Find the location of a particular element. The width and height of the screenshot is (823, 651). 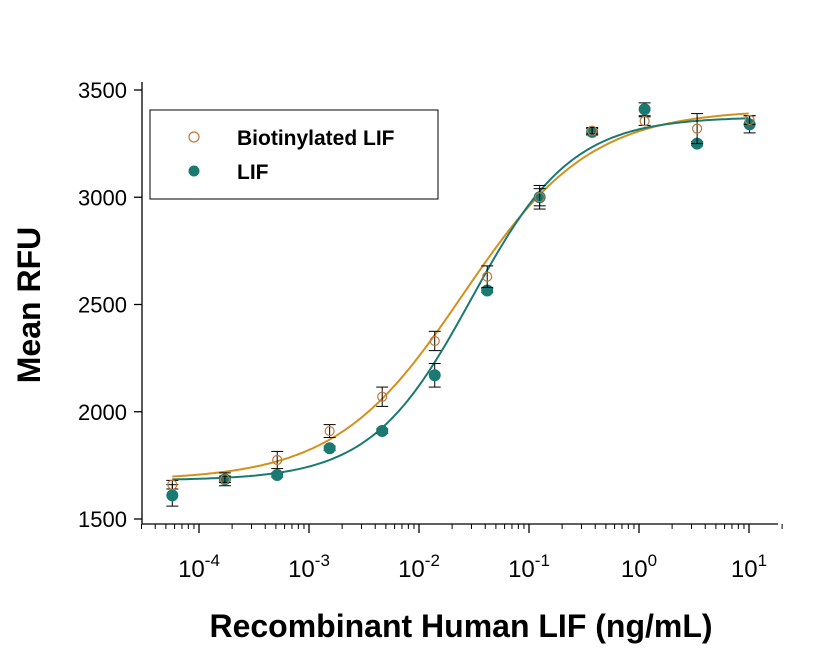

x-tick-label: 10¹ is located at coordinates (749, 567).